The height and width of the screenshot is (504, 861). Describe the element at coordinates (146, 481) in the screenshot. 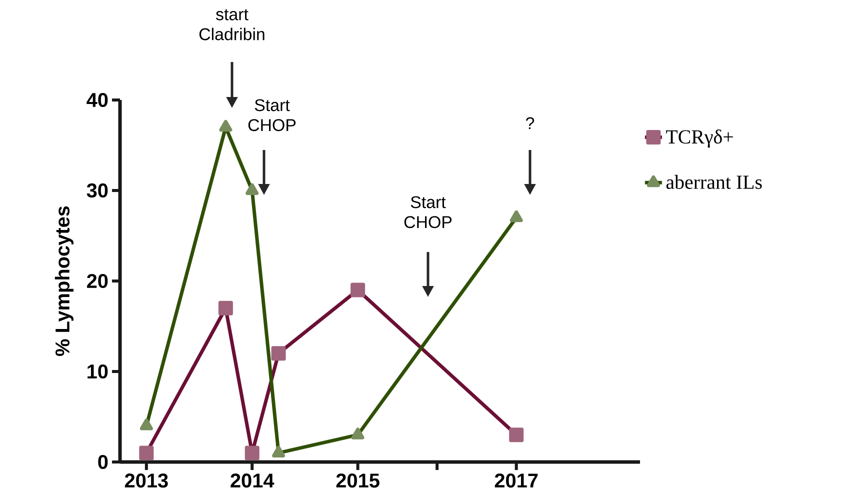

I see `x-tick-label: 2013` at that location.